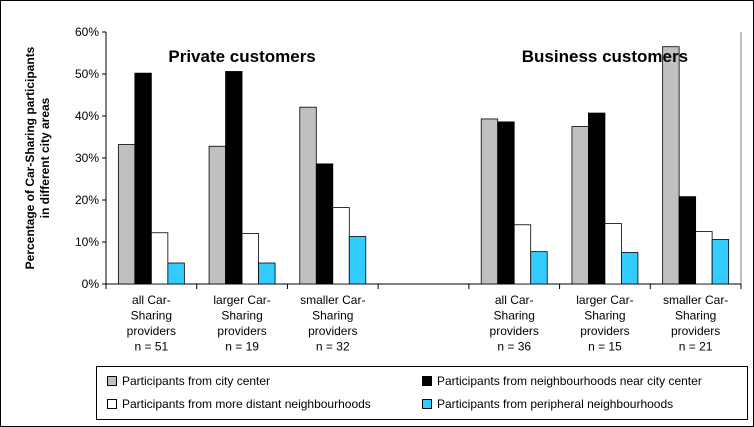 The width and height of the screenshot is (754, 427). I want to click on group-title: Business customers, so click(605, 56).